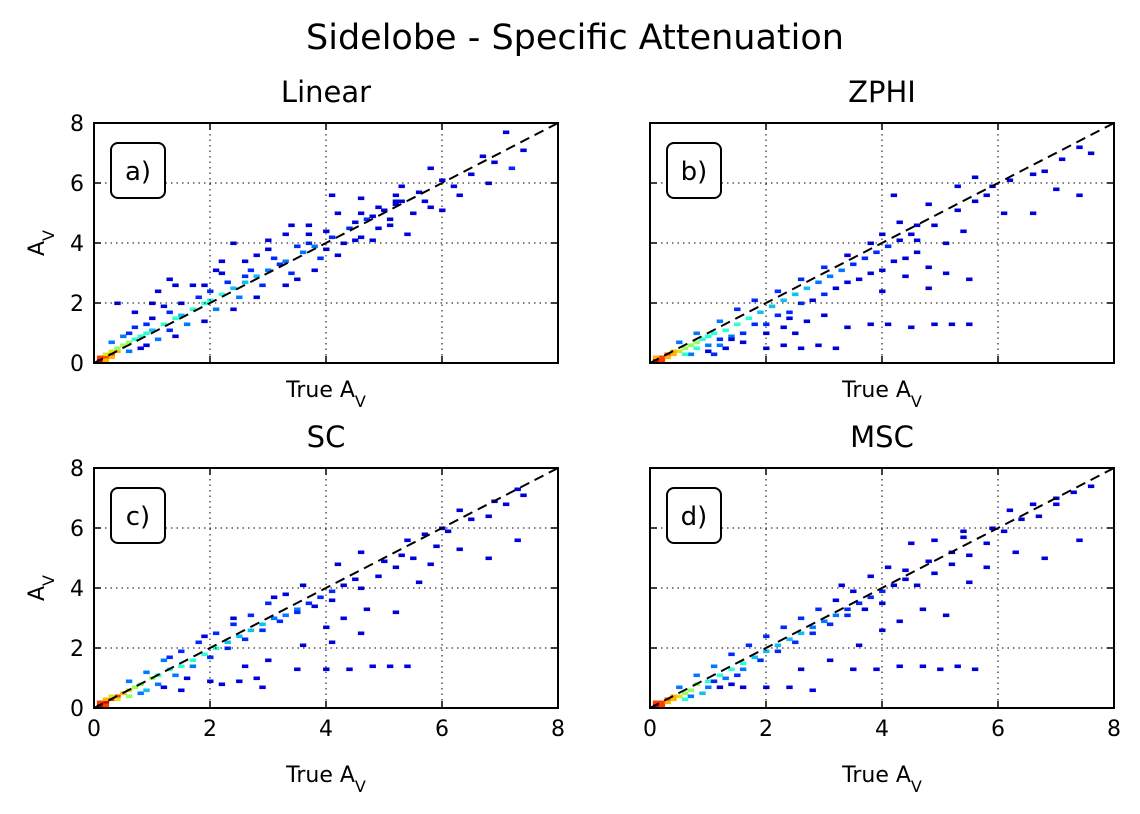 Image resolution: width=1140 pixels, height=814 pixels. I want to click on x-axis-label: True AV, so click(881, 779).